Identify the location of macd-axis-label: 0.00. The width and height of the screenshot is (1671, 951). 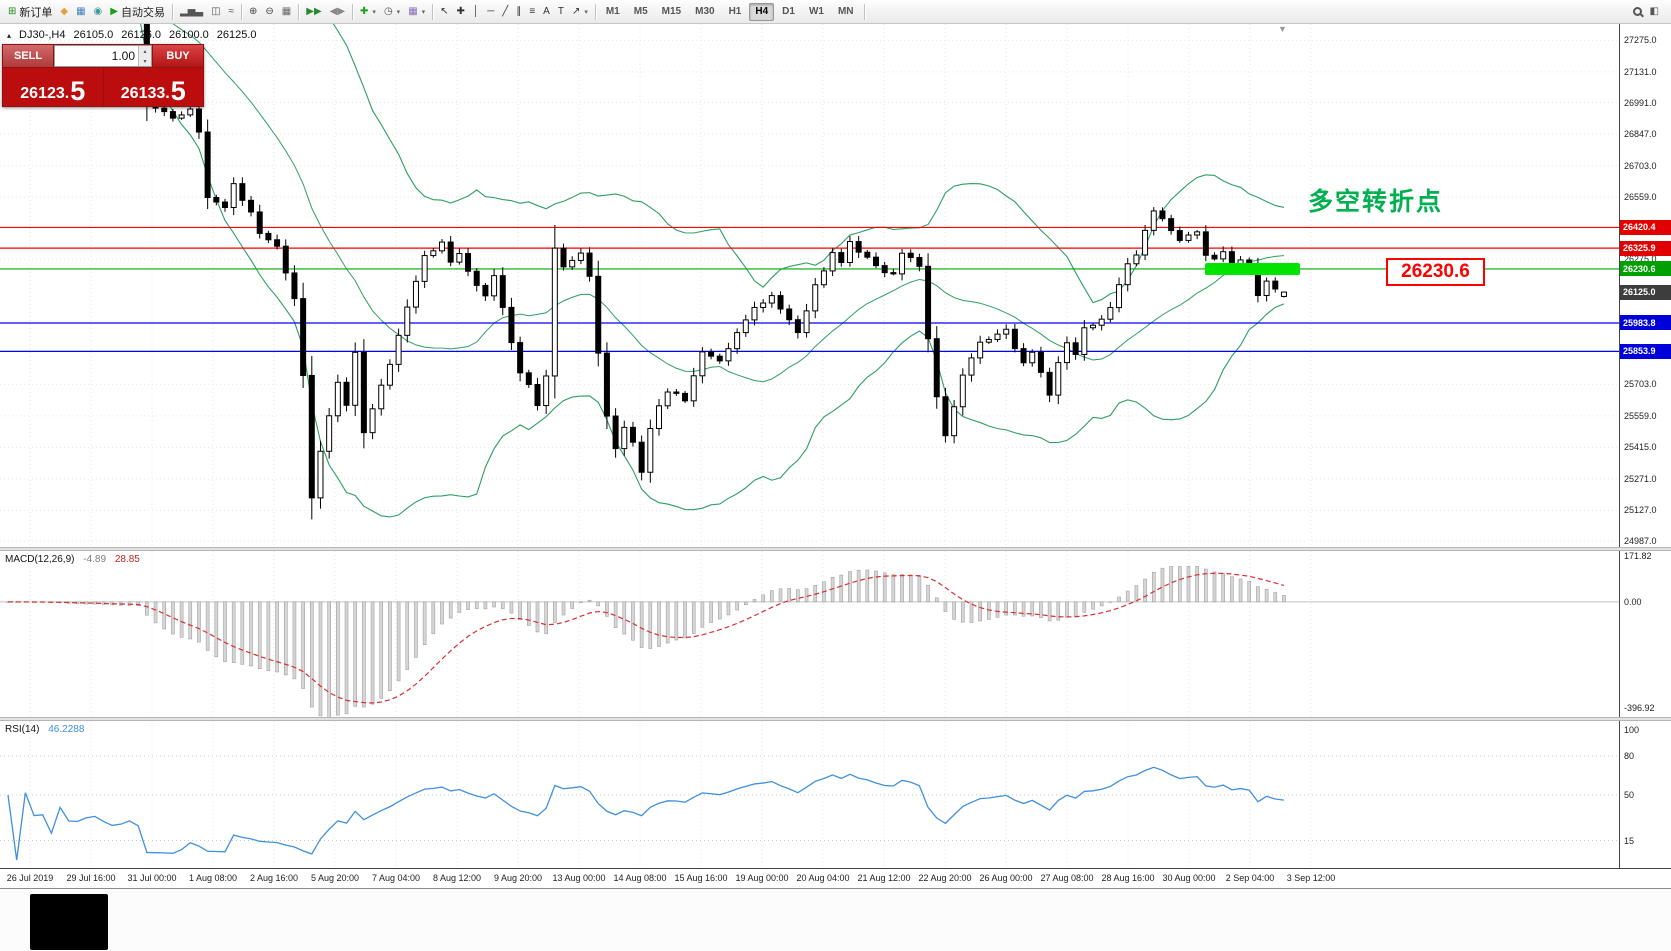
(1633, 601).